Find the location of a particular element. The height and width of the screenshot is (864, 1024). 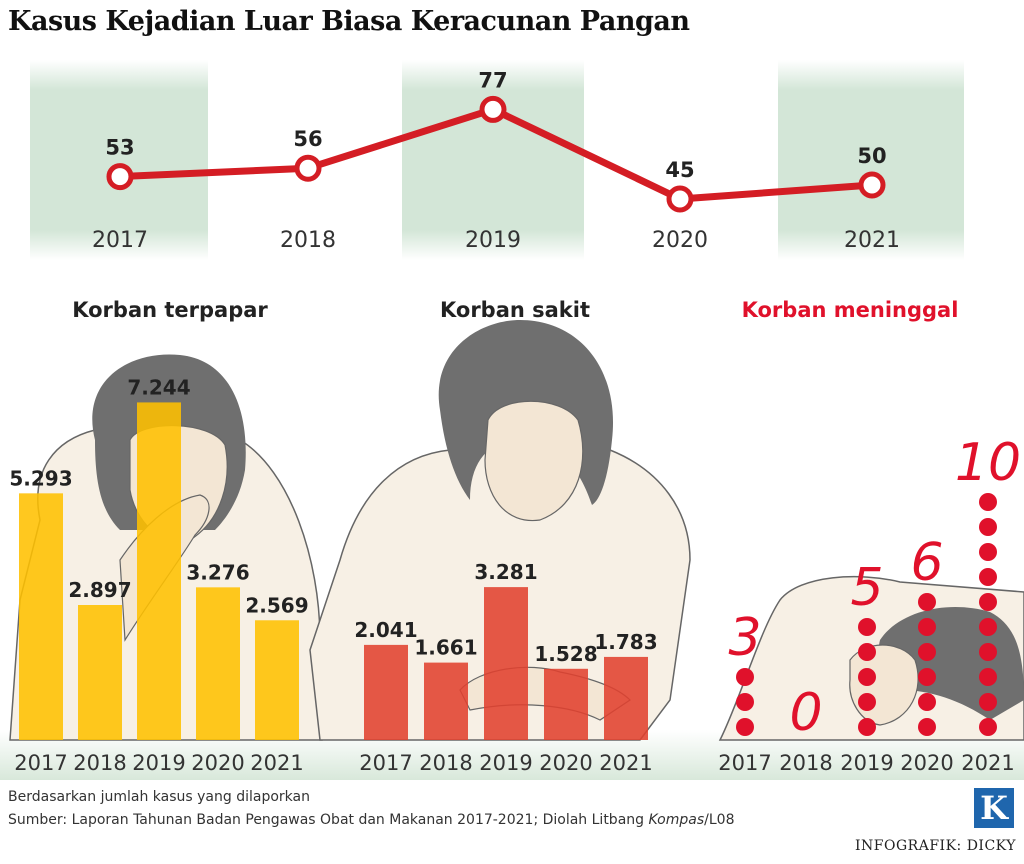

meninggal-data-label-2018: 0 is located at coordinates (805, 713).